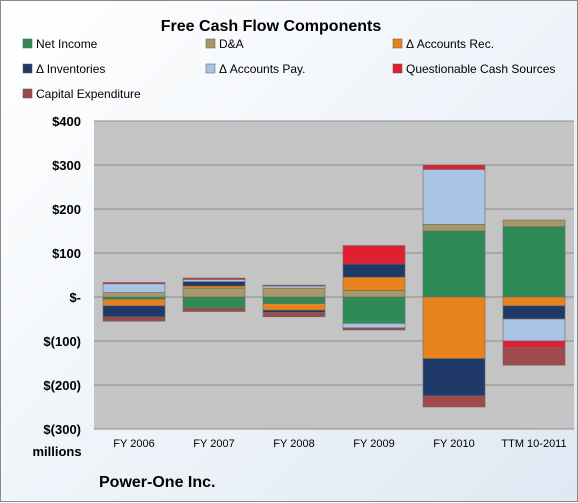  I want to click on x-tick-label: FY 2010, so click(453, 444).